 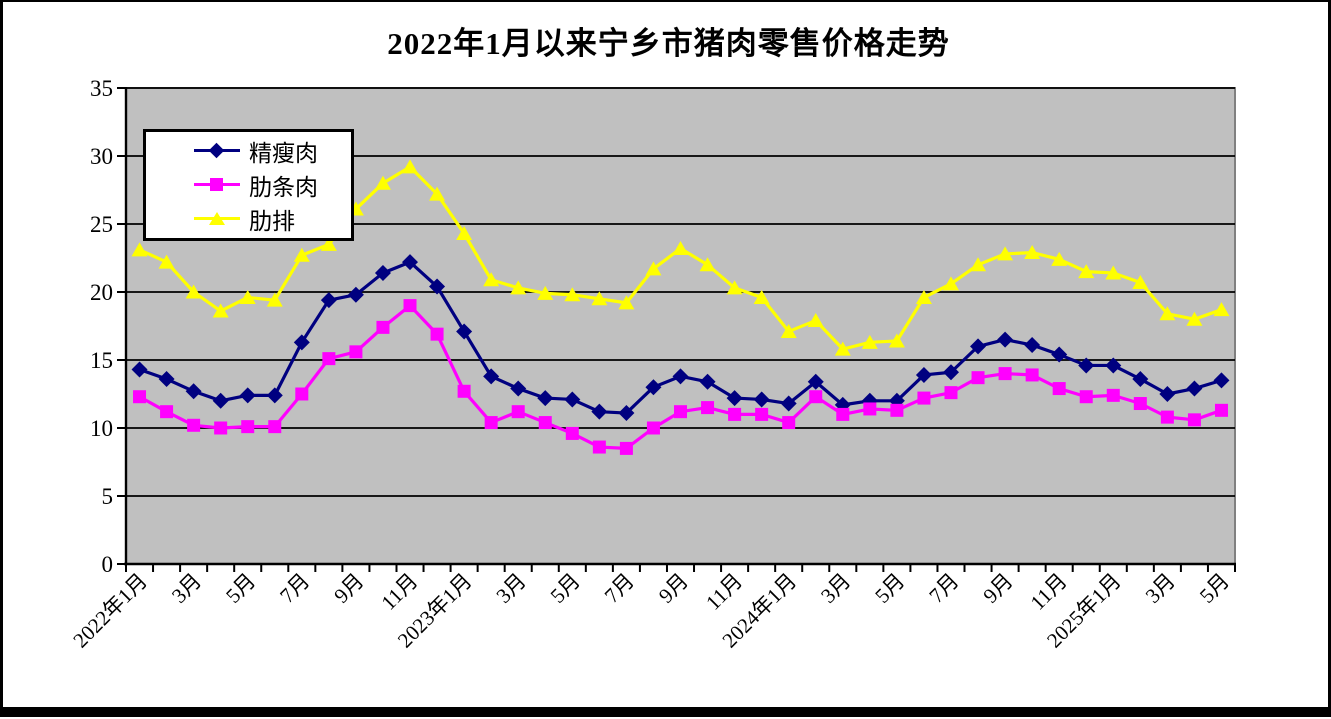 What do you see at coordinates (348, 588) in the screenshot?
I see `x-axis-label: 9月` at bounding box center [348, 588].